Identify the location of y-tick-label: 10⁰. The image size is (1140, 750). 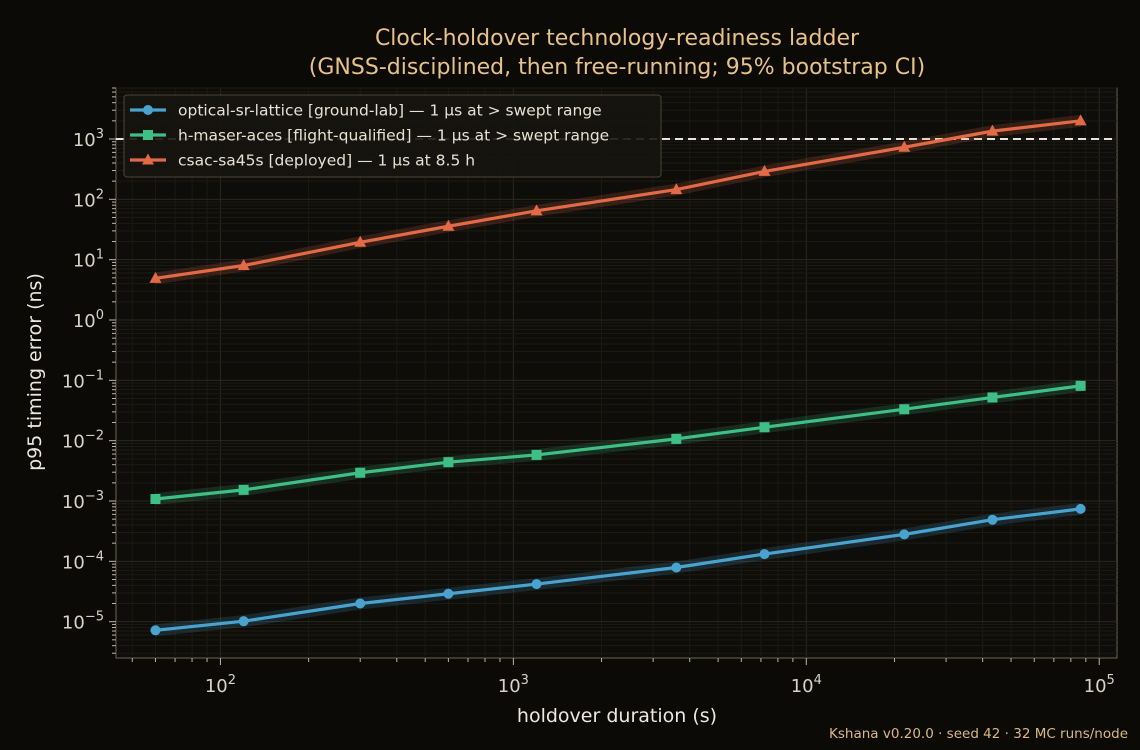
(88, 320).